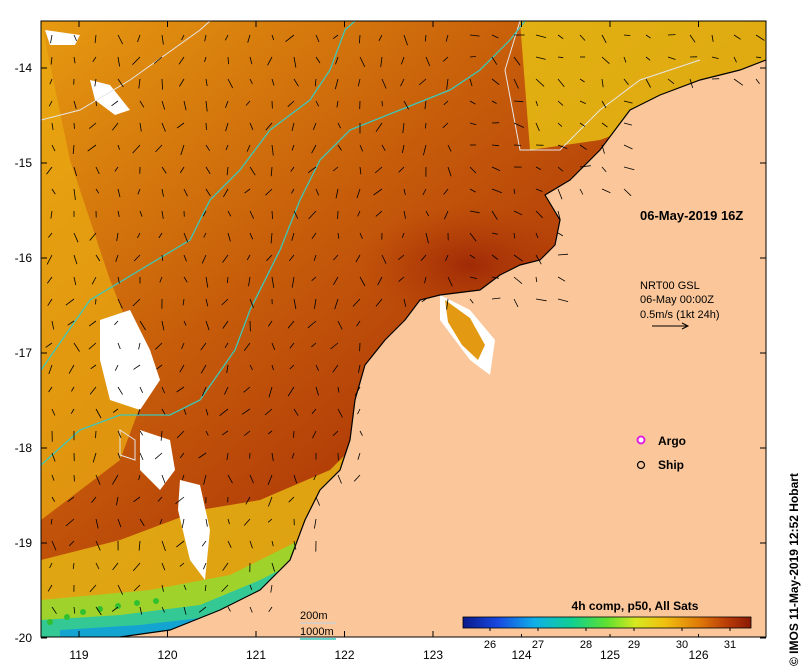 Image resolution: width=809 pixels, height=672 pixels. Describe the element at coordinates (671, 326) in the screenshot. I see `scale-arrow-icon` at that location.